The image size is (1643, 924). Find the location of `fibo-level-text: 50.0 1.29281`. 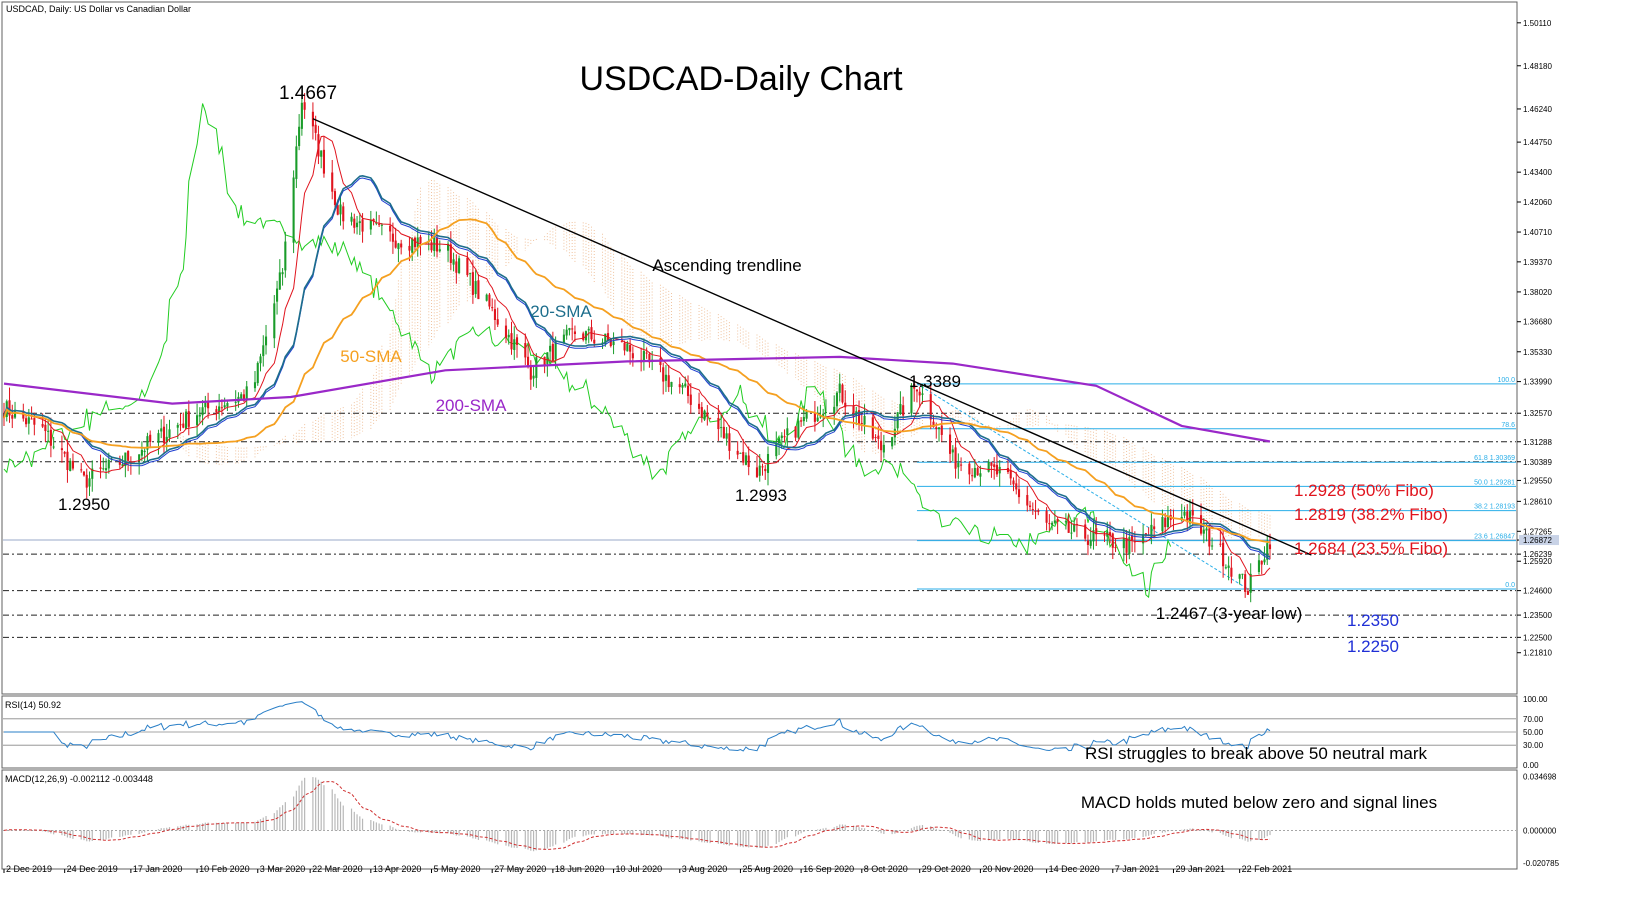

fibo-level-text: 50.0 1.29281 is located at coordinates (1494, 482).